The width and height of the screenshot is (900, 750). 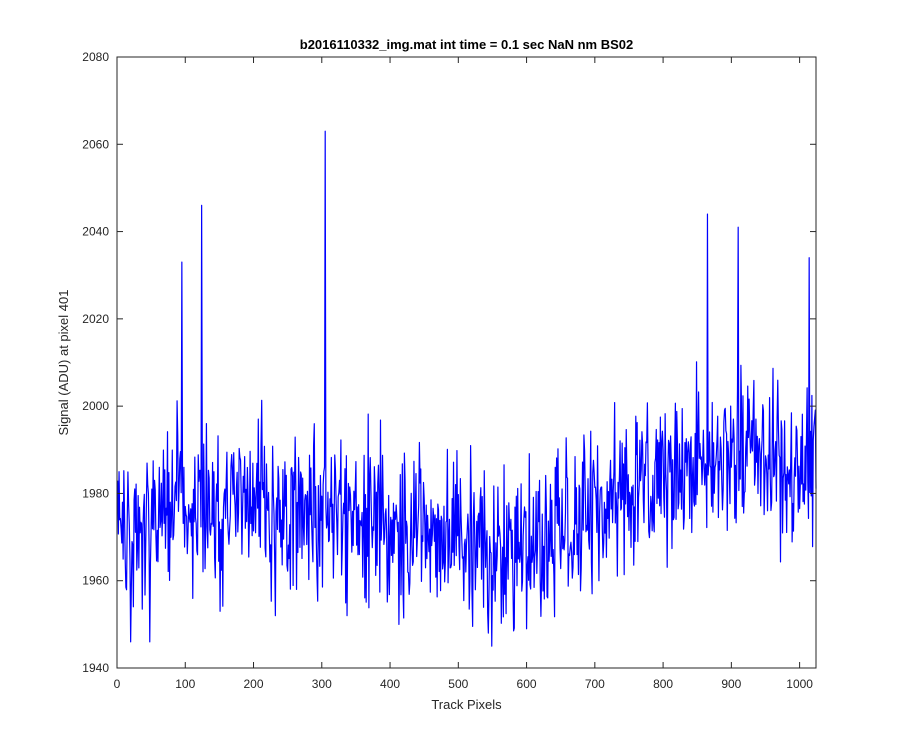 I want to click on y-tick-label: 2060, so click(x=95, y=144).